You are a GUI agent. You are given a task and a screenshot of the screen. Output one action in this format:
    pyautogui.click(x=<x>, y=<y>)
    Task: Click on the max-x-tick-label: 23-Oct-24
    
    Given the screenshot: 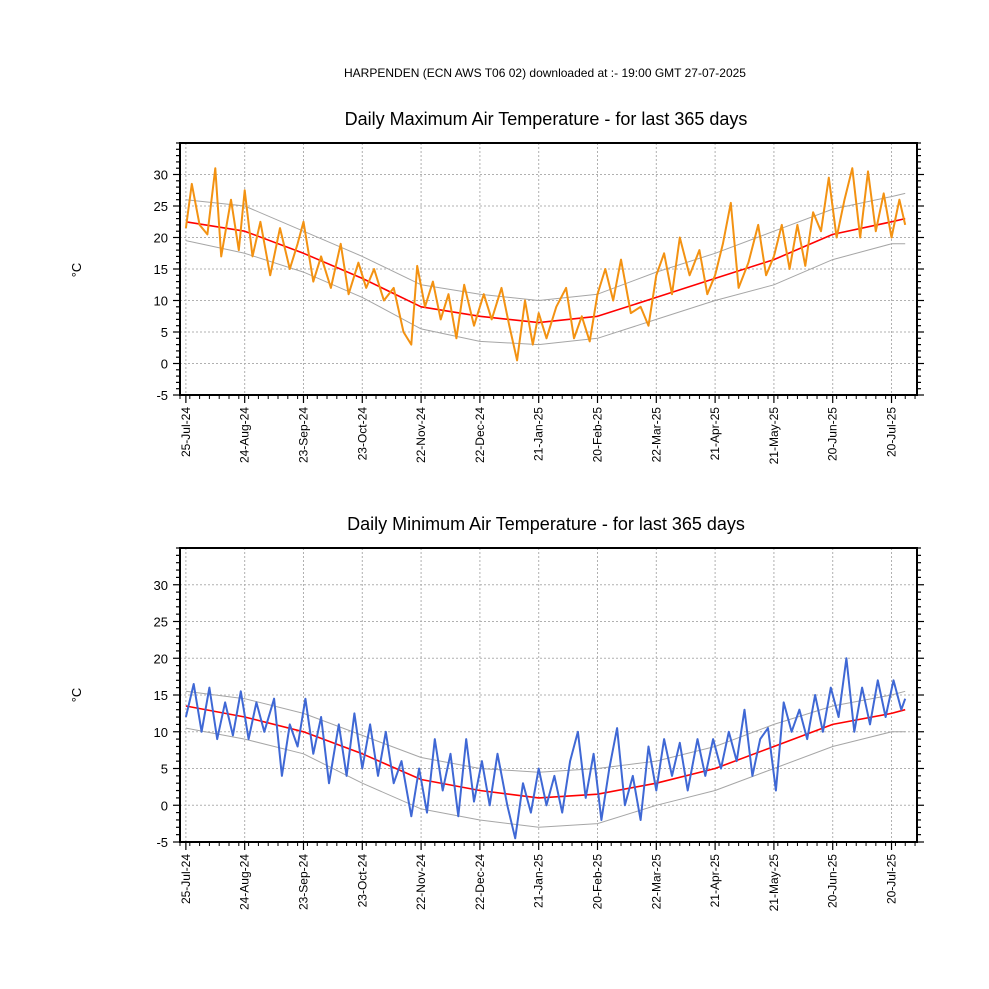 What is the action you would take?
    pyautogui.click(x=362, y=434)
    